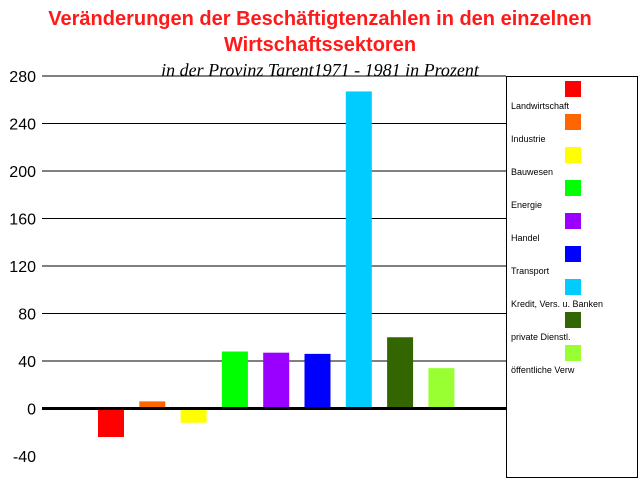 The image size is (640, 480). Describe the element at coordinates (528, 139) in the screenshot. I see `legend-label: Industrie` at that location.